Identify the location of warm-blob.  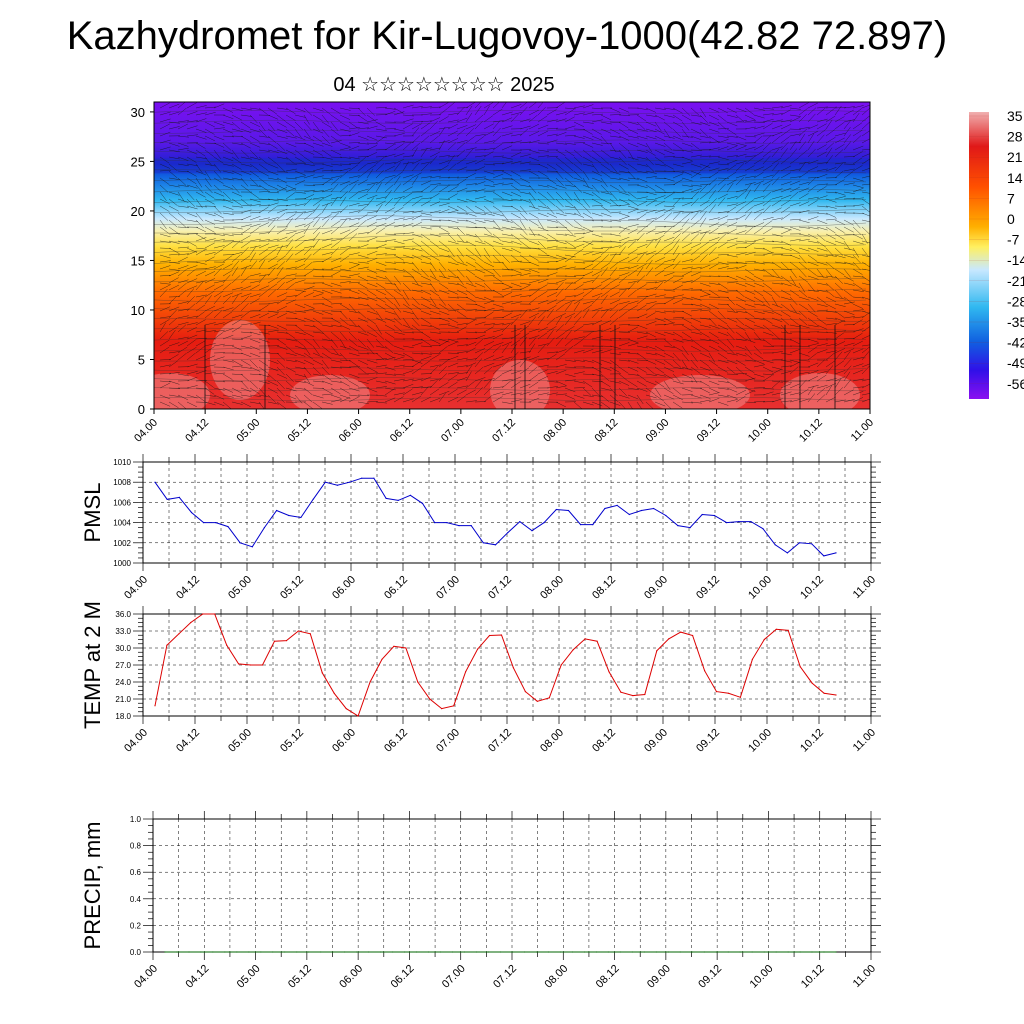
(520, 384).